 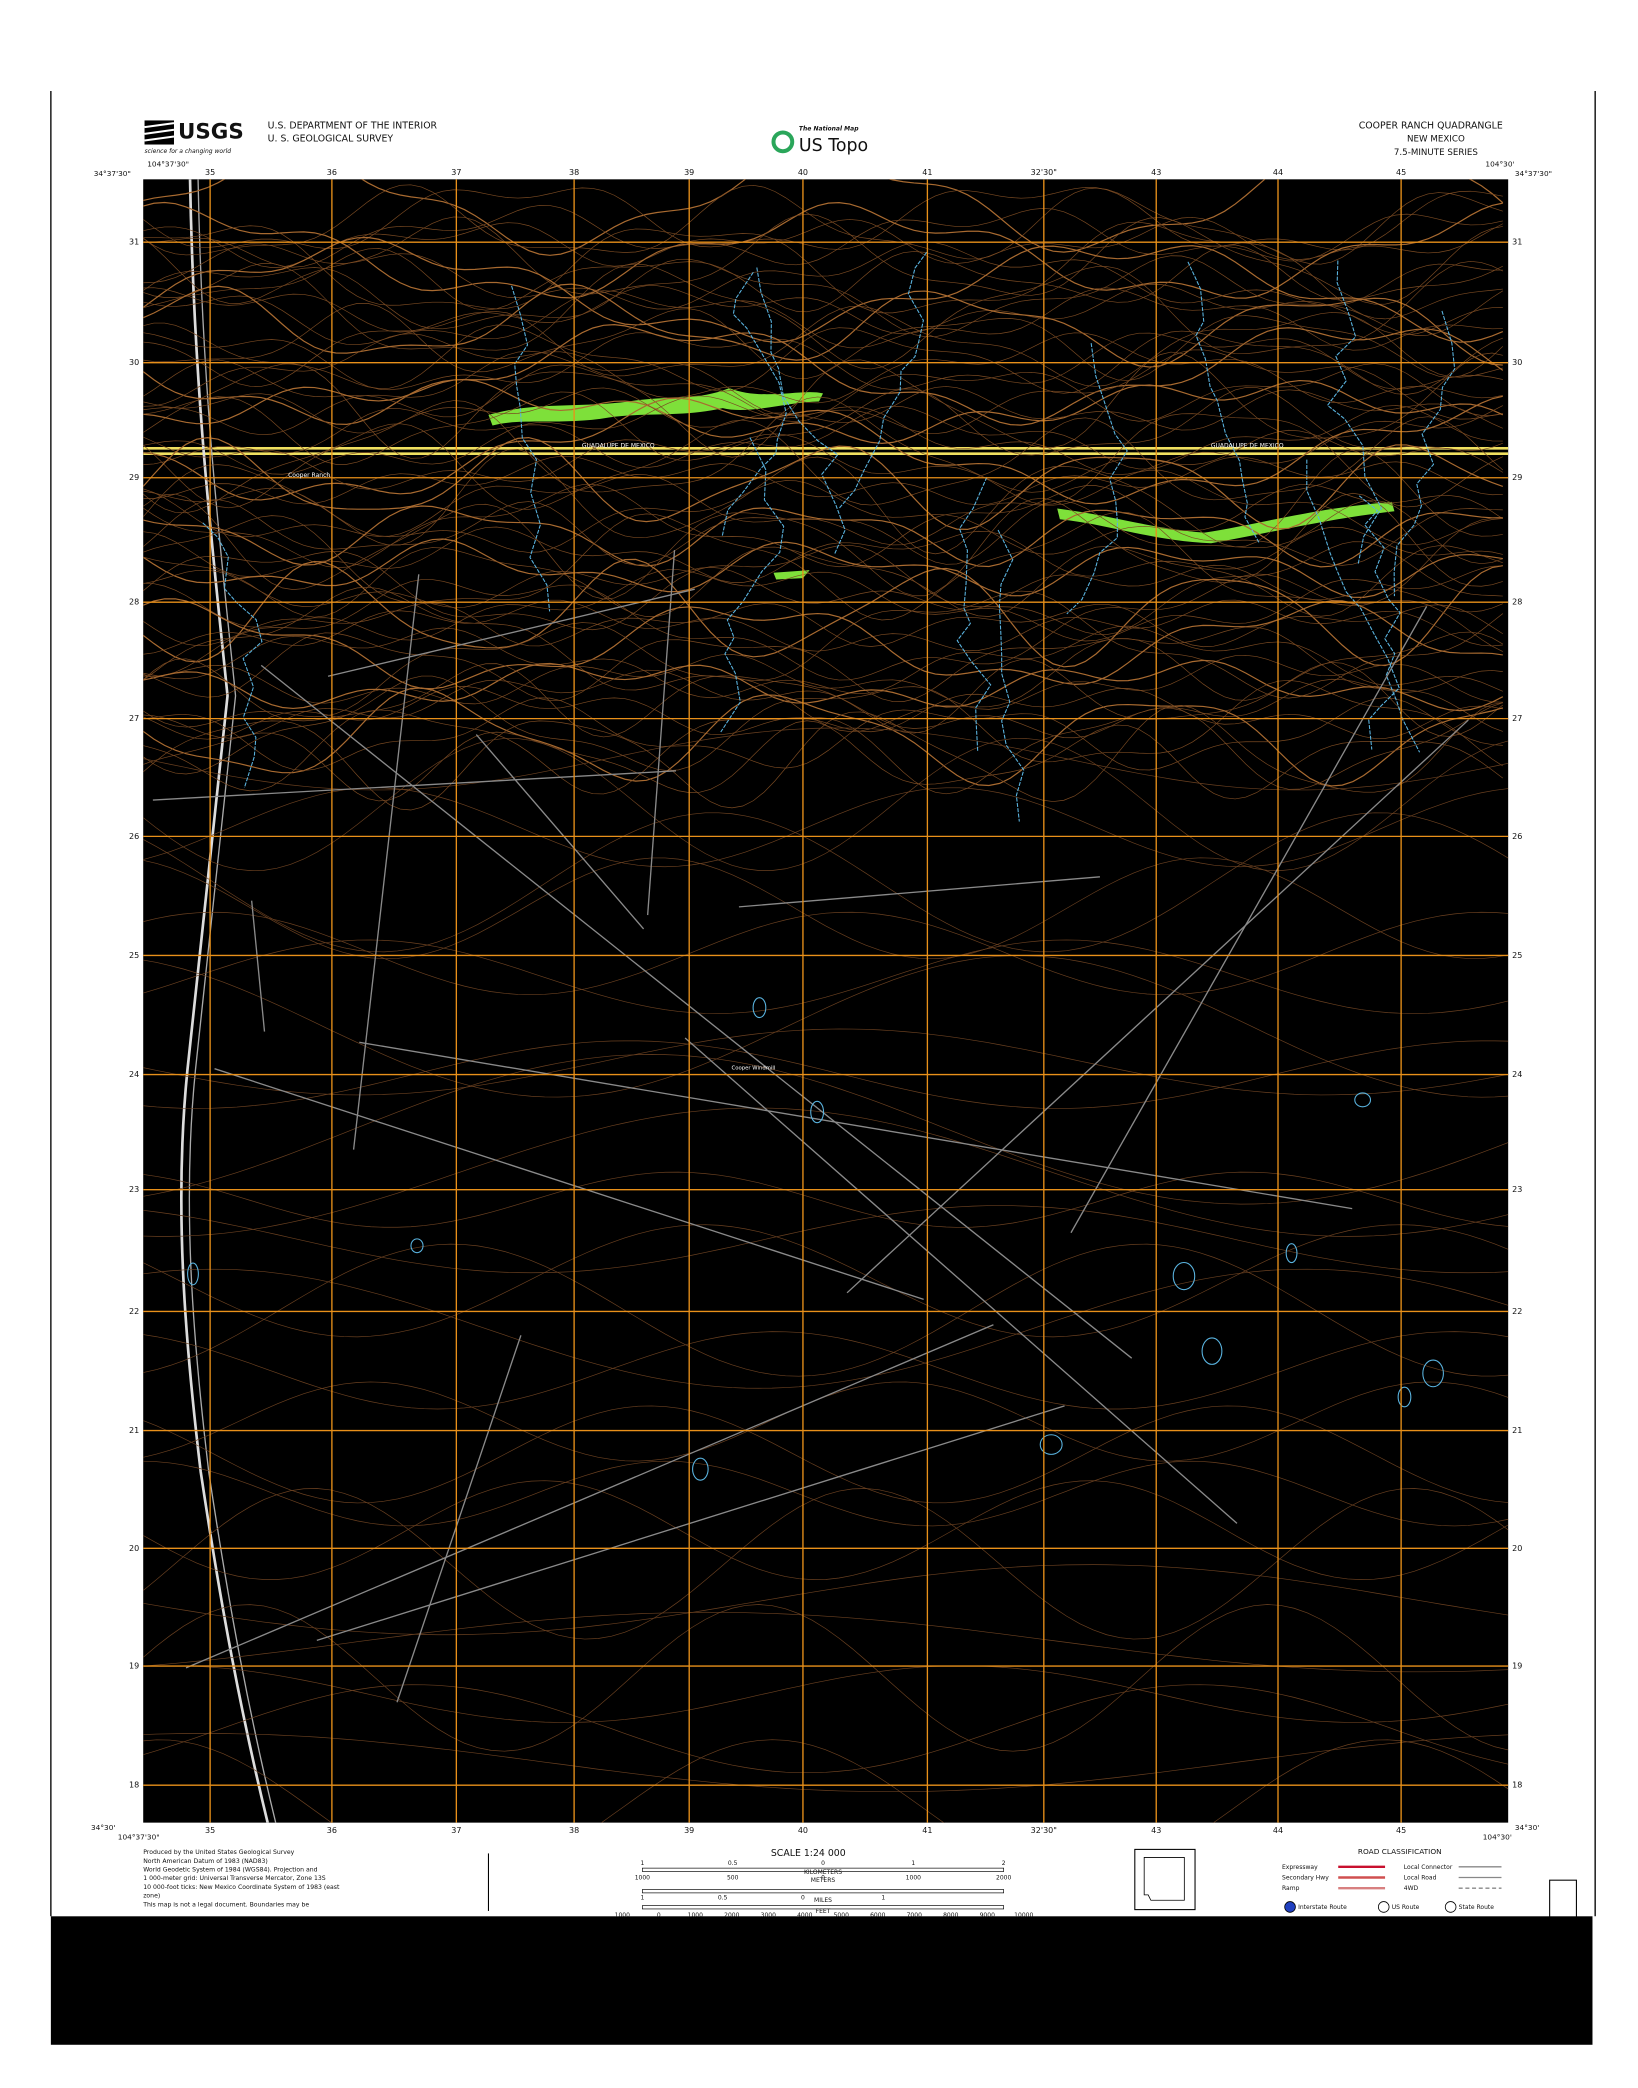 I want to click on grid-label: 36, so click(x=332, y=172).